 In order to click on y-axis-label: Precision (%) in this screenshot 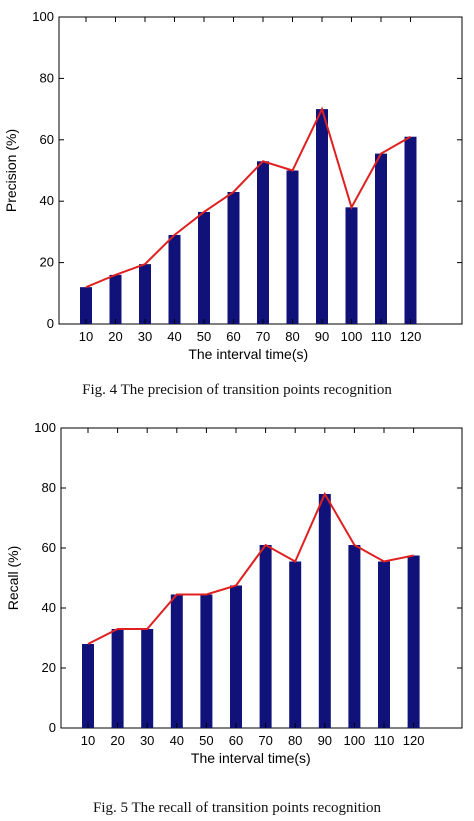, I will do `click(11, 170)`.